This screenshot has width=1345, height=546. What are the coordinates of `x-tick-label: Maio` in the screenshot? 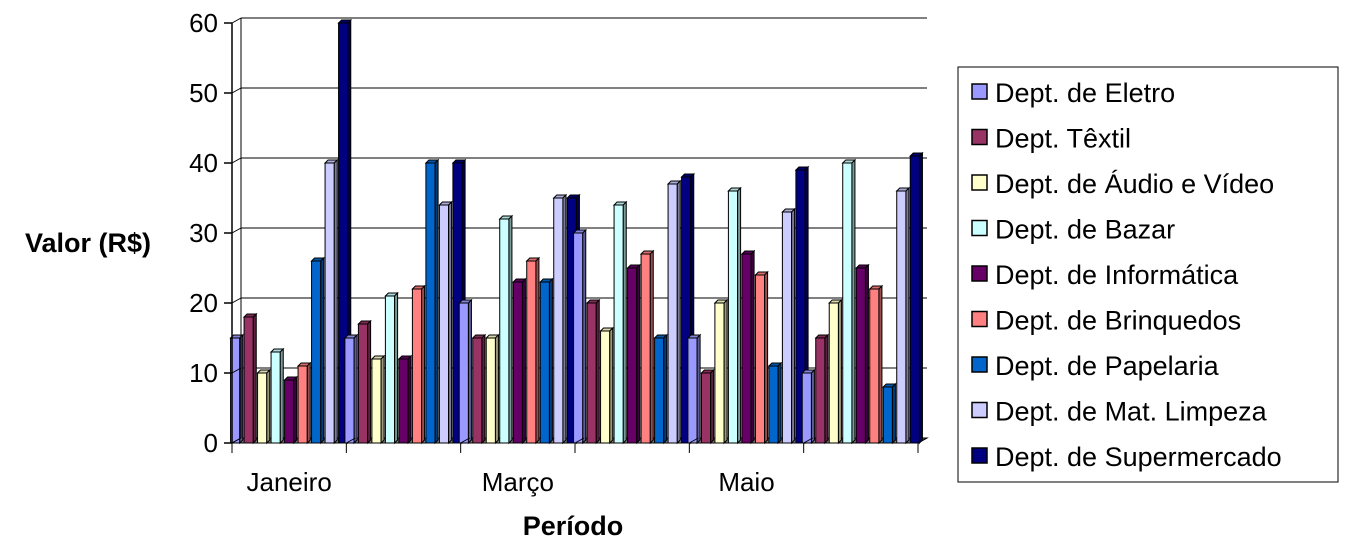 It's located at (746, 482).